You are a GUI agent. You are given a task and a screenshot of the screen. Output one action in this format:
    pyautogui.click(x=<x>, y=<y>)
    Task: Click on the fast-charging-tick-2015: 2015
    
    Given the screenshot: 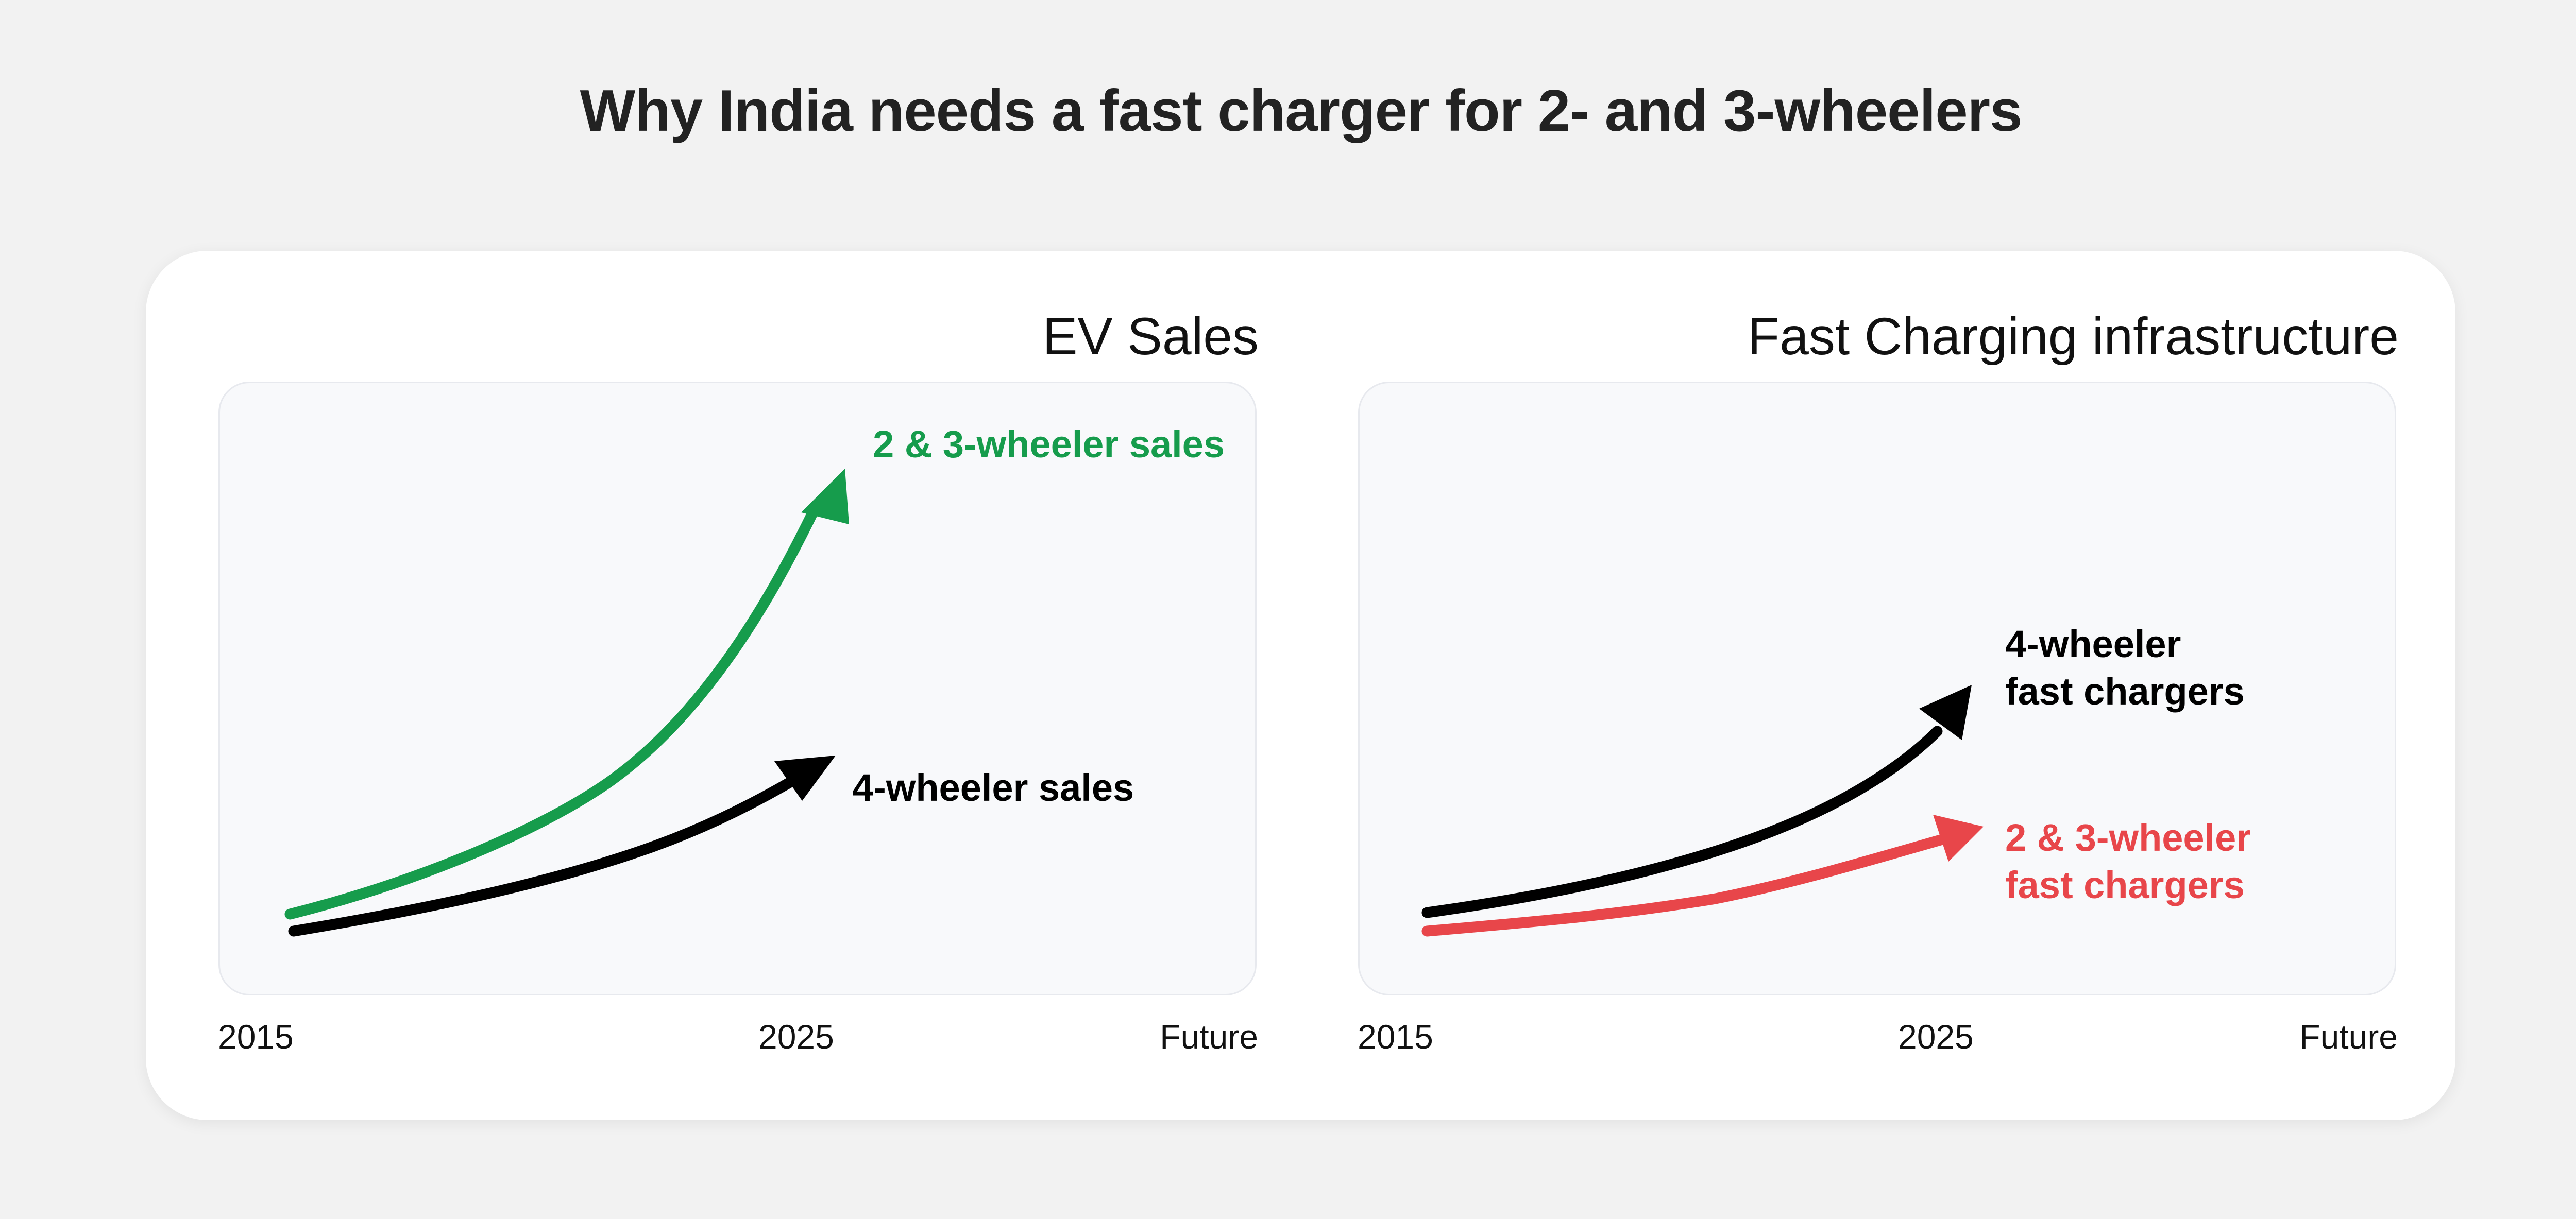 What is the action you would take?
    pyautogui.click(x=1395, y=1037)
    